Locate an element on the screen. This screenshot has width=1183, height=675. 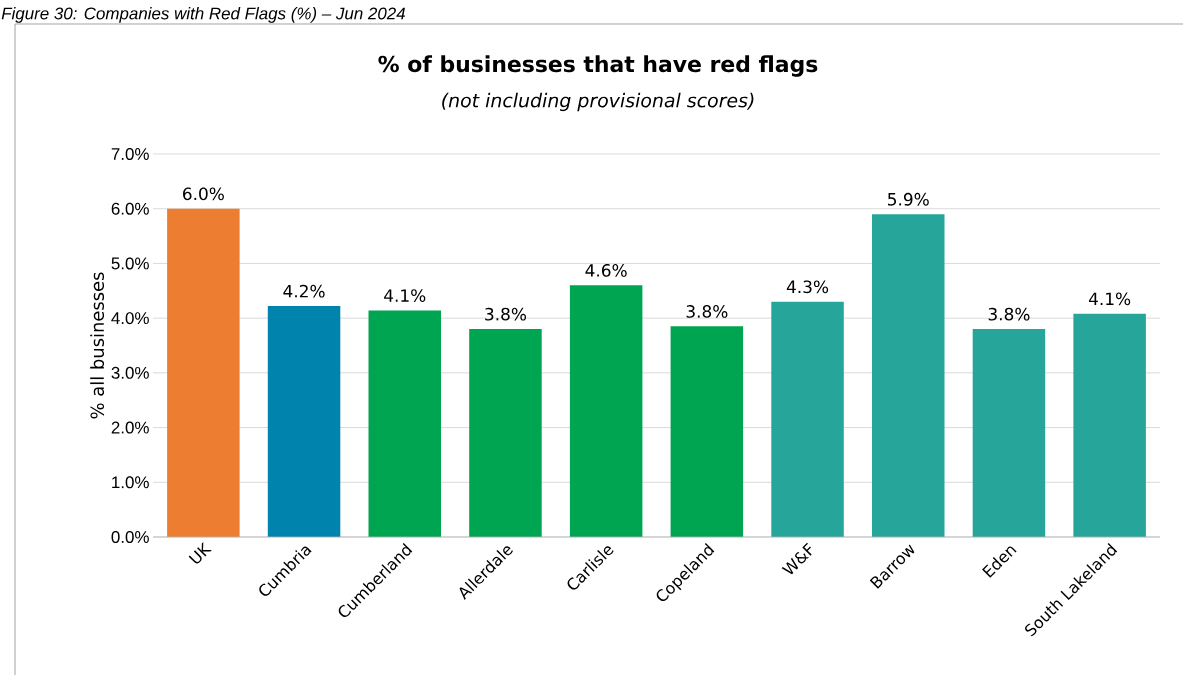
chart-subtitle: (not including provisional scores) is located at coordinates (598, 102).